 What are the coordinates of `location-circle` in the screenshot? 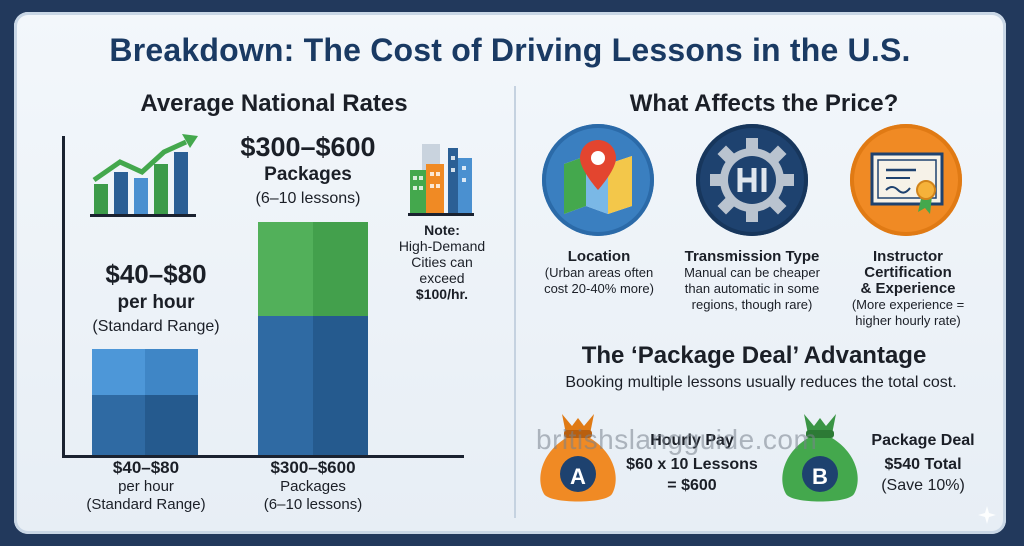 It's located at (598, 180).